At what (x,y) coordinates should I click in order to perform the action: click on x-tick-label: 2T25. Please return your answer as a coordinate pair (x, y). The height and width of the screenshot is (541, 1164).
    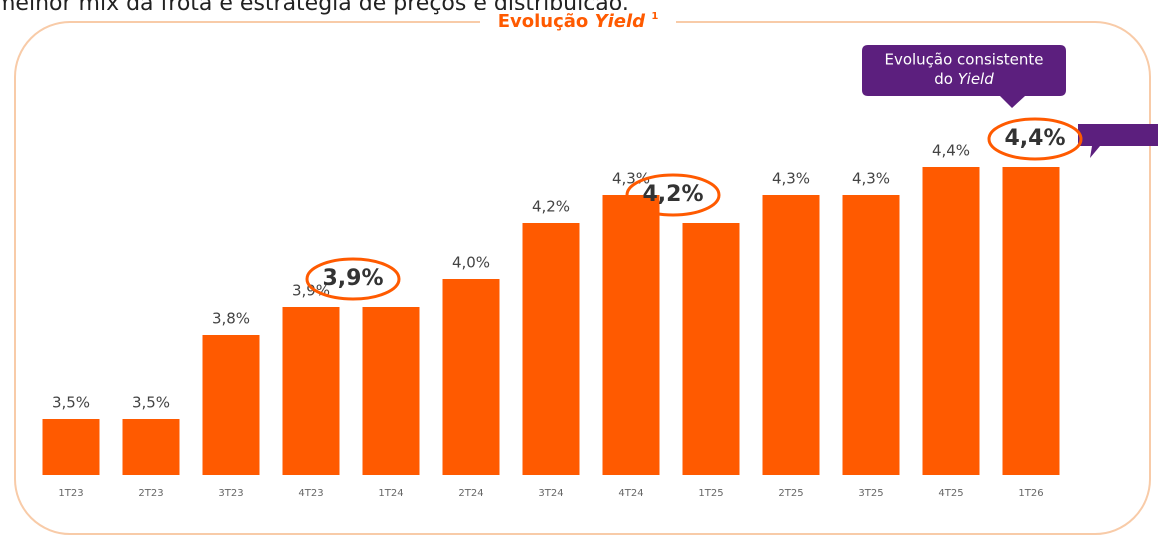
    Looking at the image, I should click on (790, 493).